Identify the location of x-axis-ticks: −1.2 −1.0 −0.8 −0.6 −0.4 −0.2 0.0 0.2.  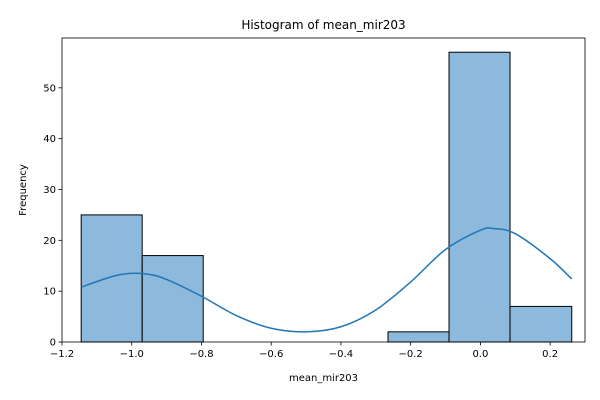
(304, 351).